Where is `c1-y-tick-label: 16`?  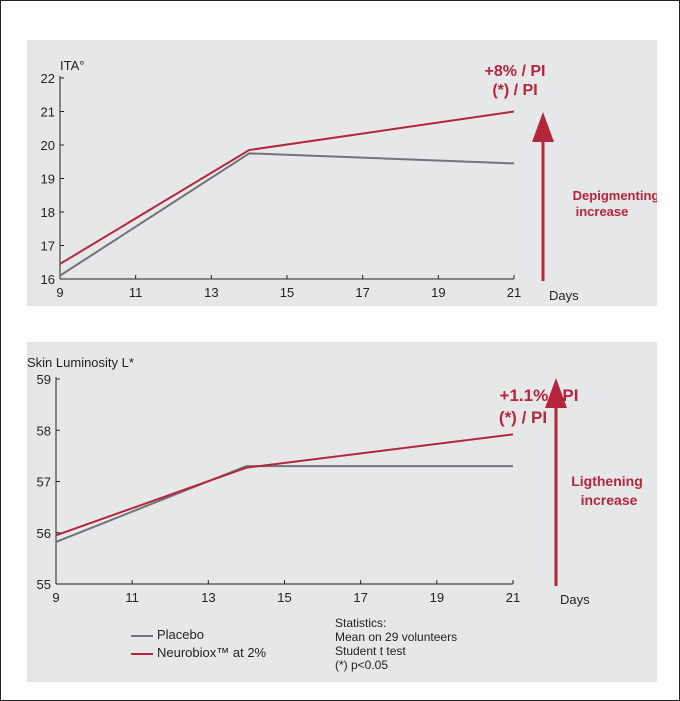
c1-y-tick-label: 16 is located at coordinates (48, 279).